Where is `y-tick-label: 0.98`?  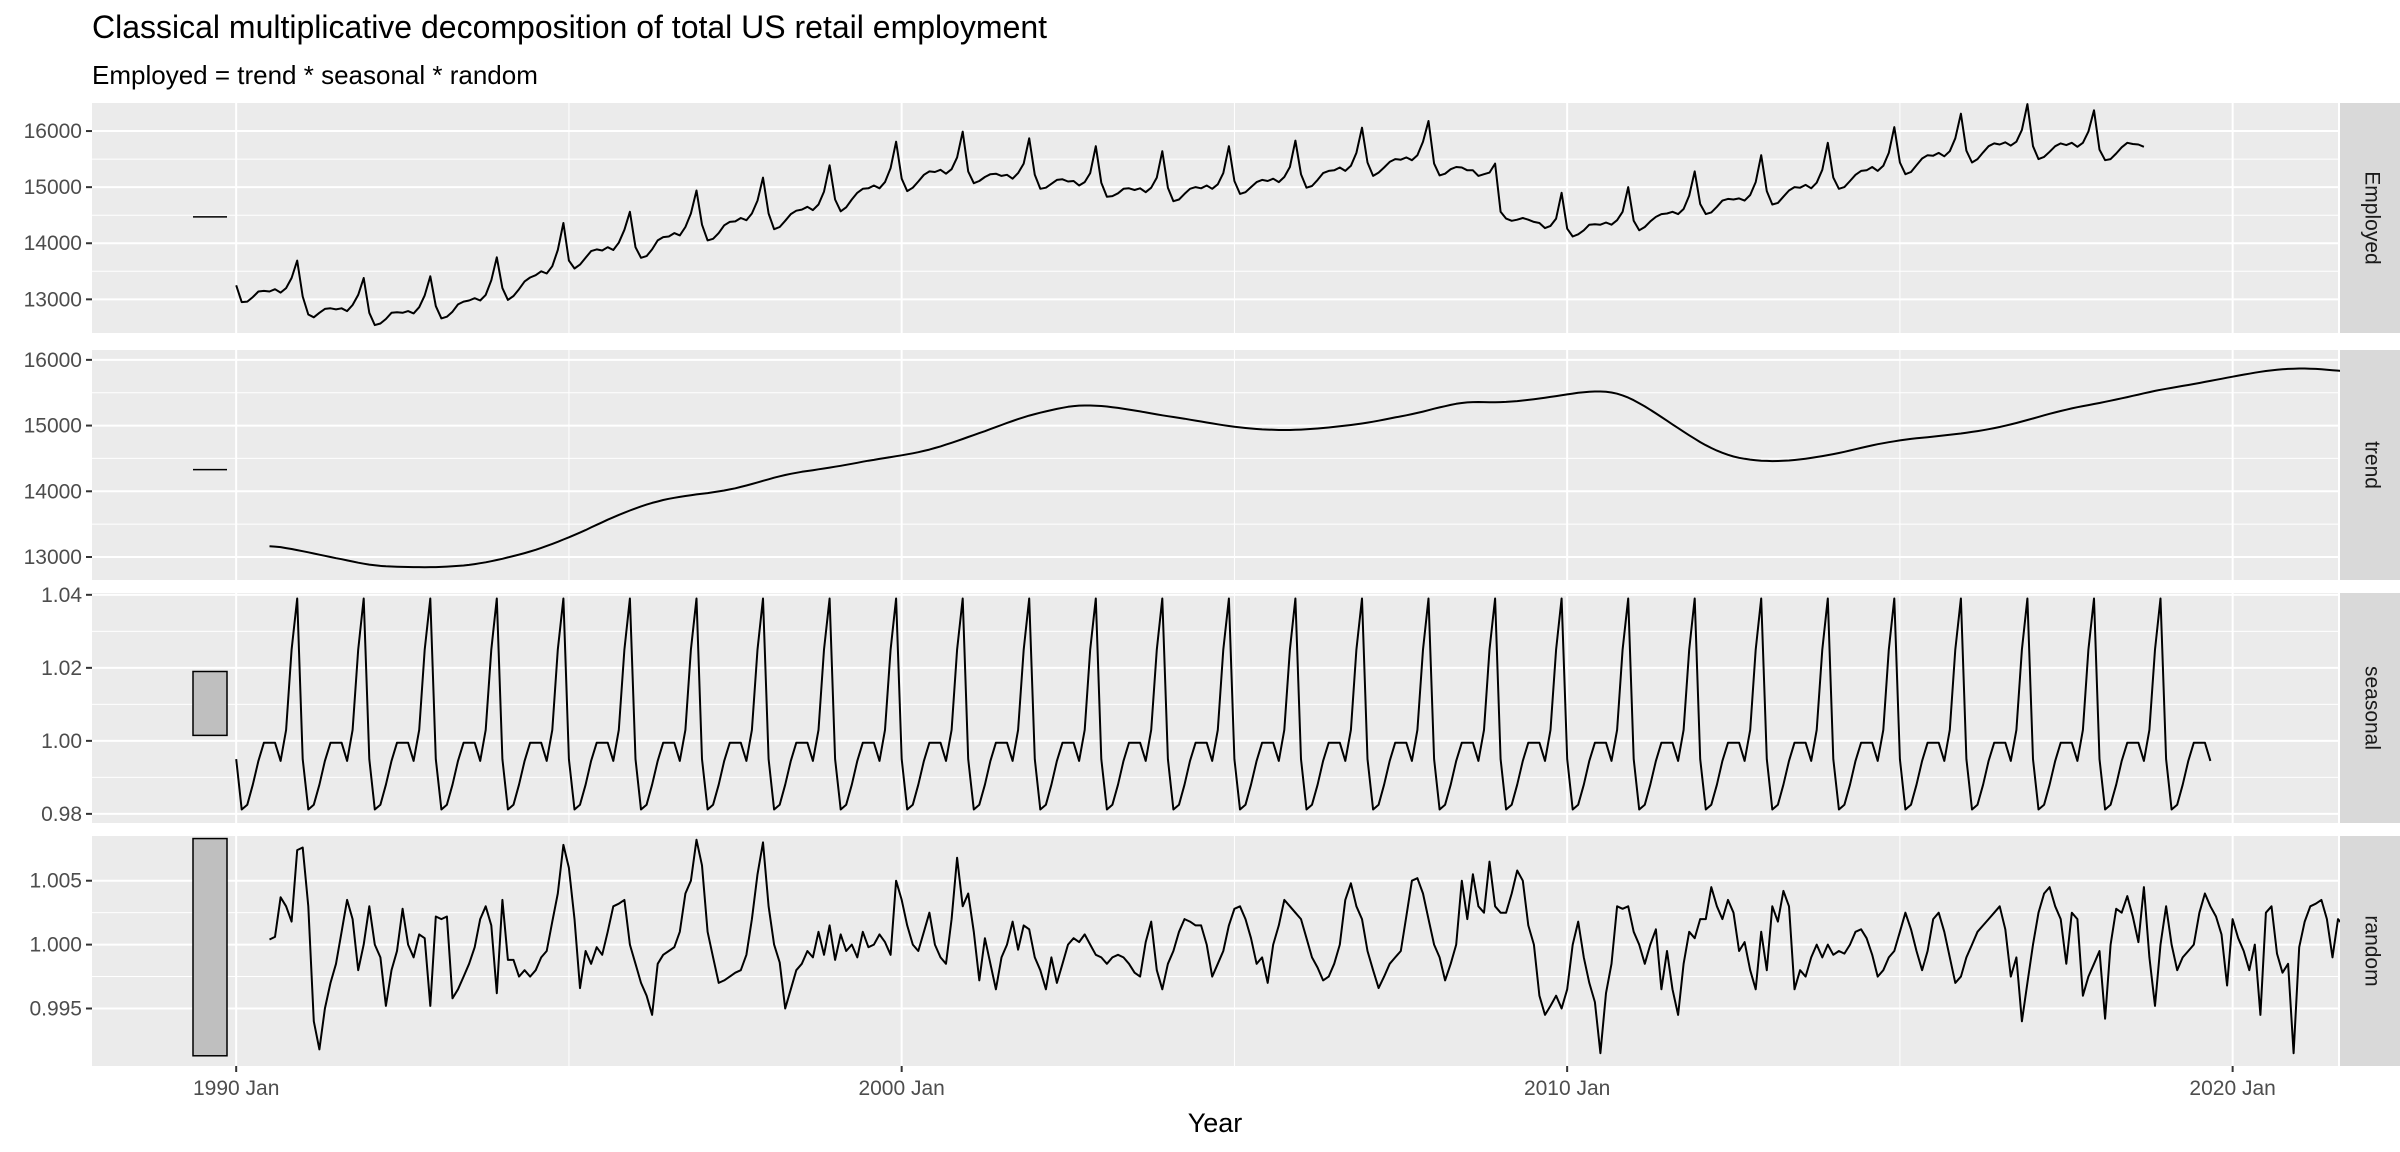 y-tick-label: 0.98 is located at coordinates (61, 814).